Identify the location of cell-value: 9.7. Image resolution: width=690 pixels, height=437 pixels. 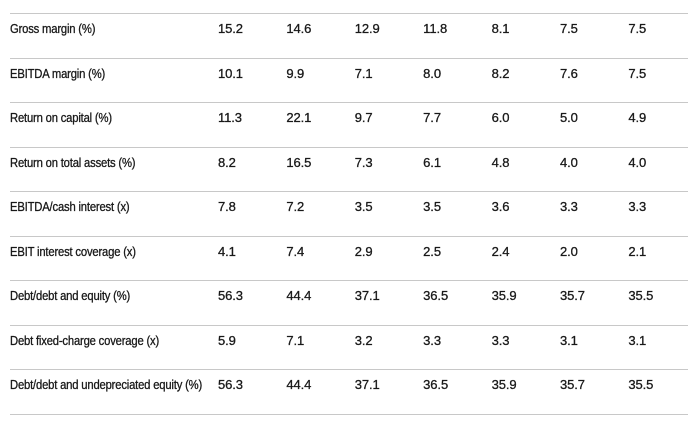
(363, 117).